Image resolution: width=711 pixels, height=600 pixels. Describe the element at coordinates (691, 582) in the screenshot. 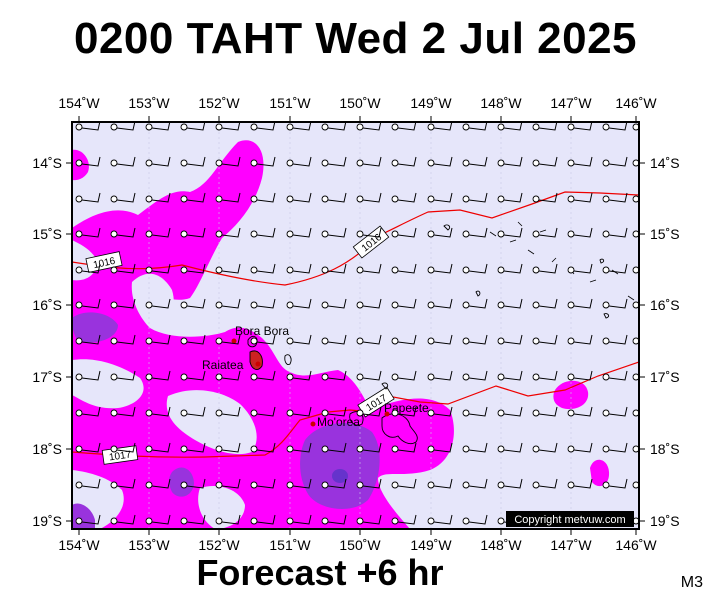

I see `model-tag: M3` at that location.